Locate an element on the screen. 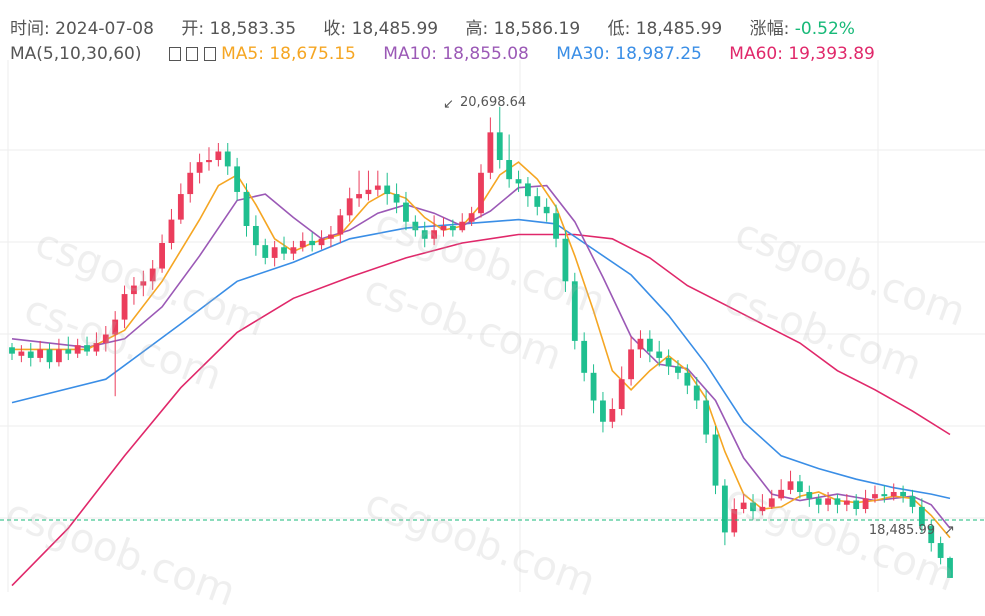 The height and width of the screenshot is (616, 985). settings-icon is located at coordinates (192, 54).